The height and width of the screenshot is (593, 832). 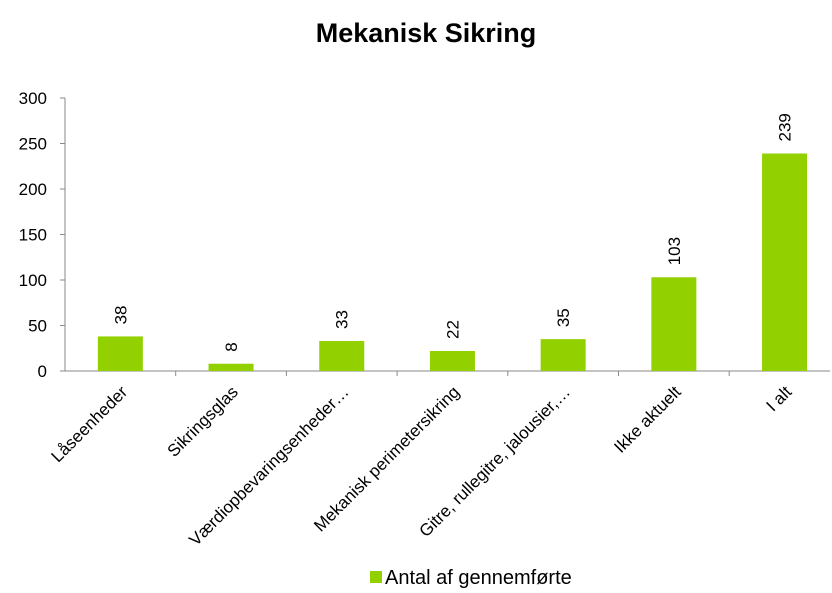 I want to click on y-tick-label: 0, so click(x=42, y=371).